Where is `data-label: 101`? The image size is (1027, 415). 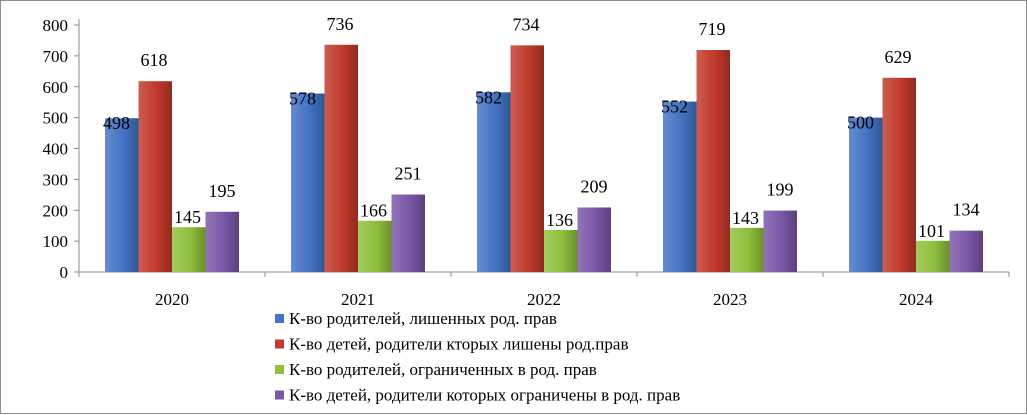
data-label: 101 is located at coordinates (931, 231).